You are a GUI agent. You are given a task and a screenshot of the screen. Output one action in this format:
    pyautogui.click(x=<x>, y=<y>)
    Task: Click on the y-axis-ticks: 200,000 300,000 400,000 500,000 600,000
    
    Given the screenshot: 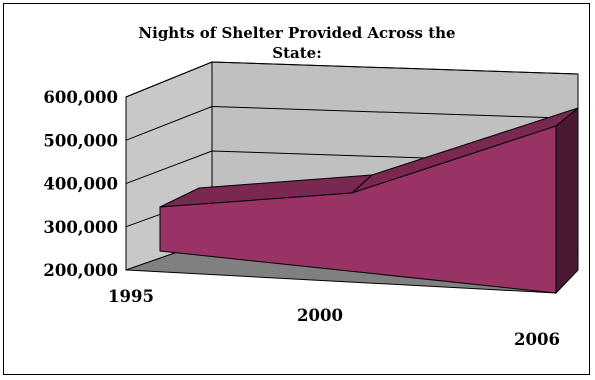 What is the action you would take?
    pyautogui.click(x=80, y=184)
    